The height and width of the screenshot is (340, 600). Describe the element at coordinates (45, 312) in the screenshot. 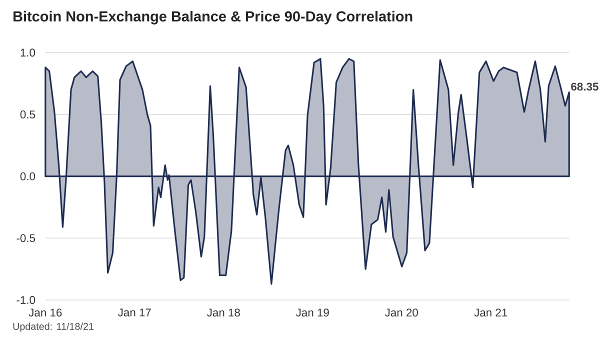

I see `x-tick-label: Jan 16` at that location.